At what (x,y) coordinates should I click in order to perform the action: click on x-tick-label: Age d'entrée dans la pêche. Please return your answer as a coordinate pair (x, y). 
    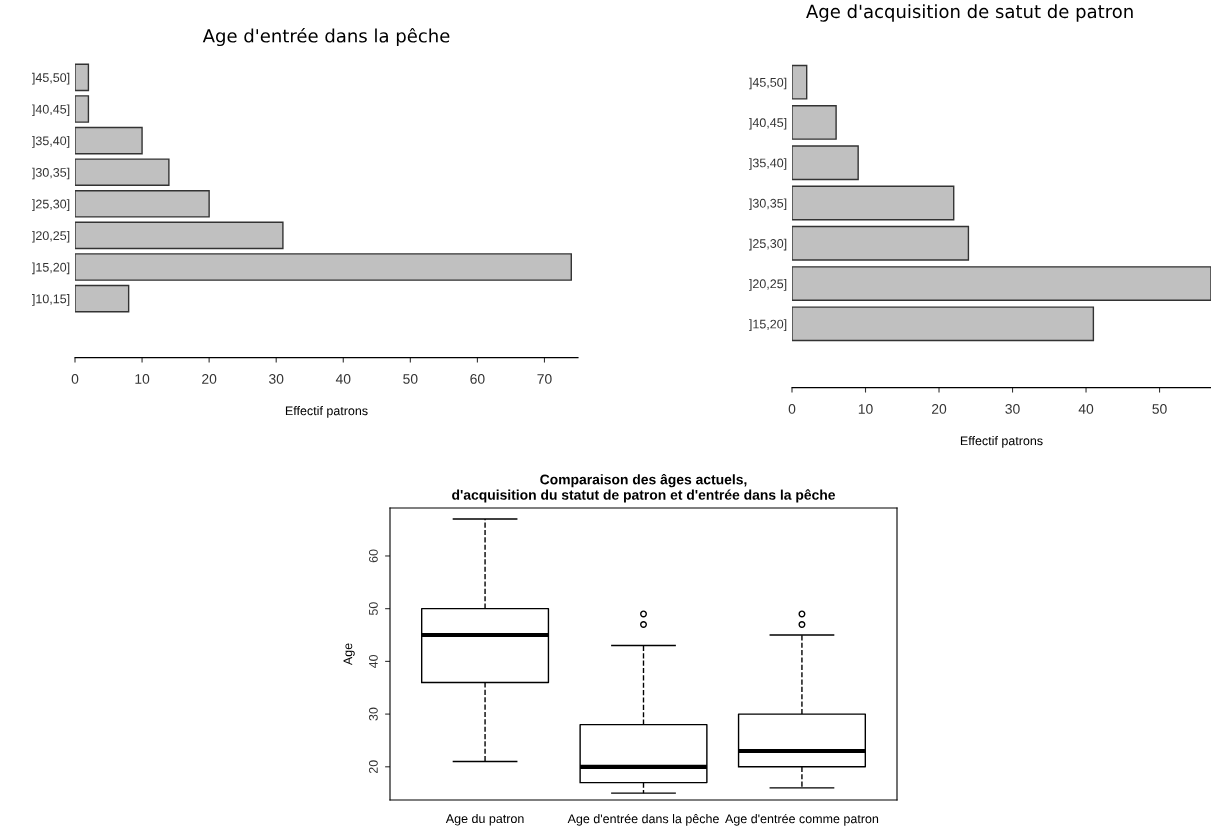
    Looking at the image, I should click on (643, 819).